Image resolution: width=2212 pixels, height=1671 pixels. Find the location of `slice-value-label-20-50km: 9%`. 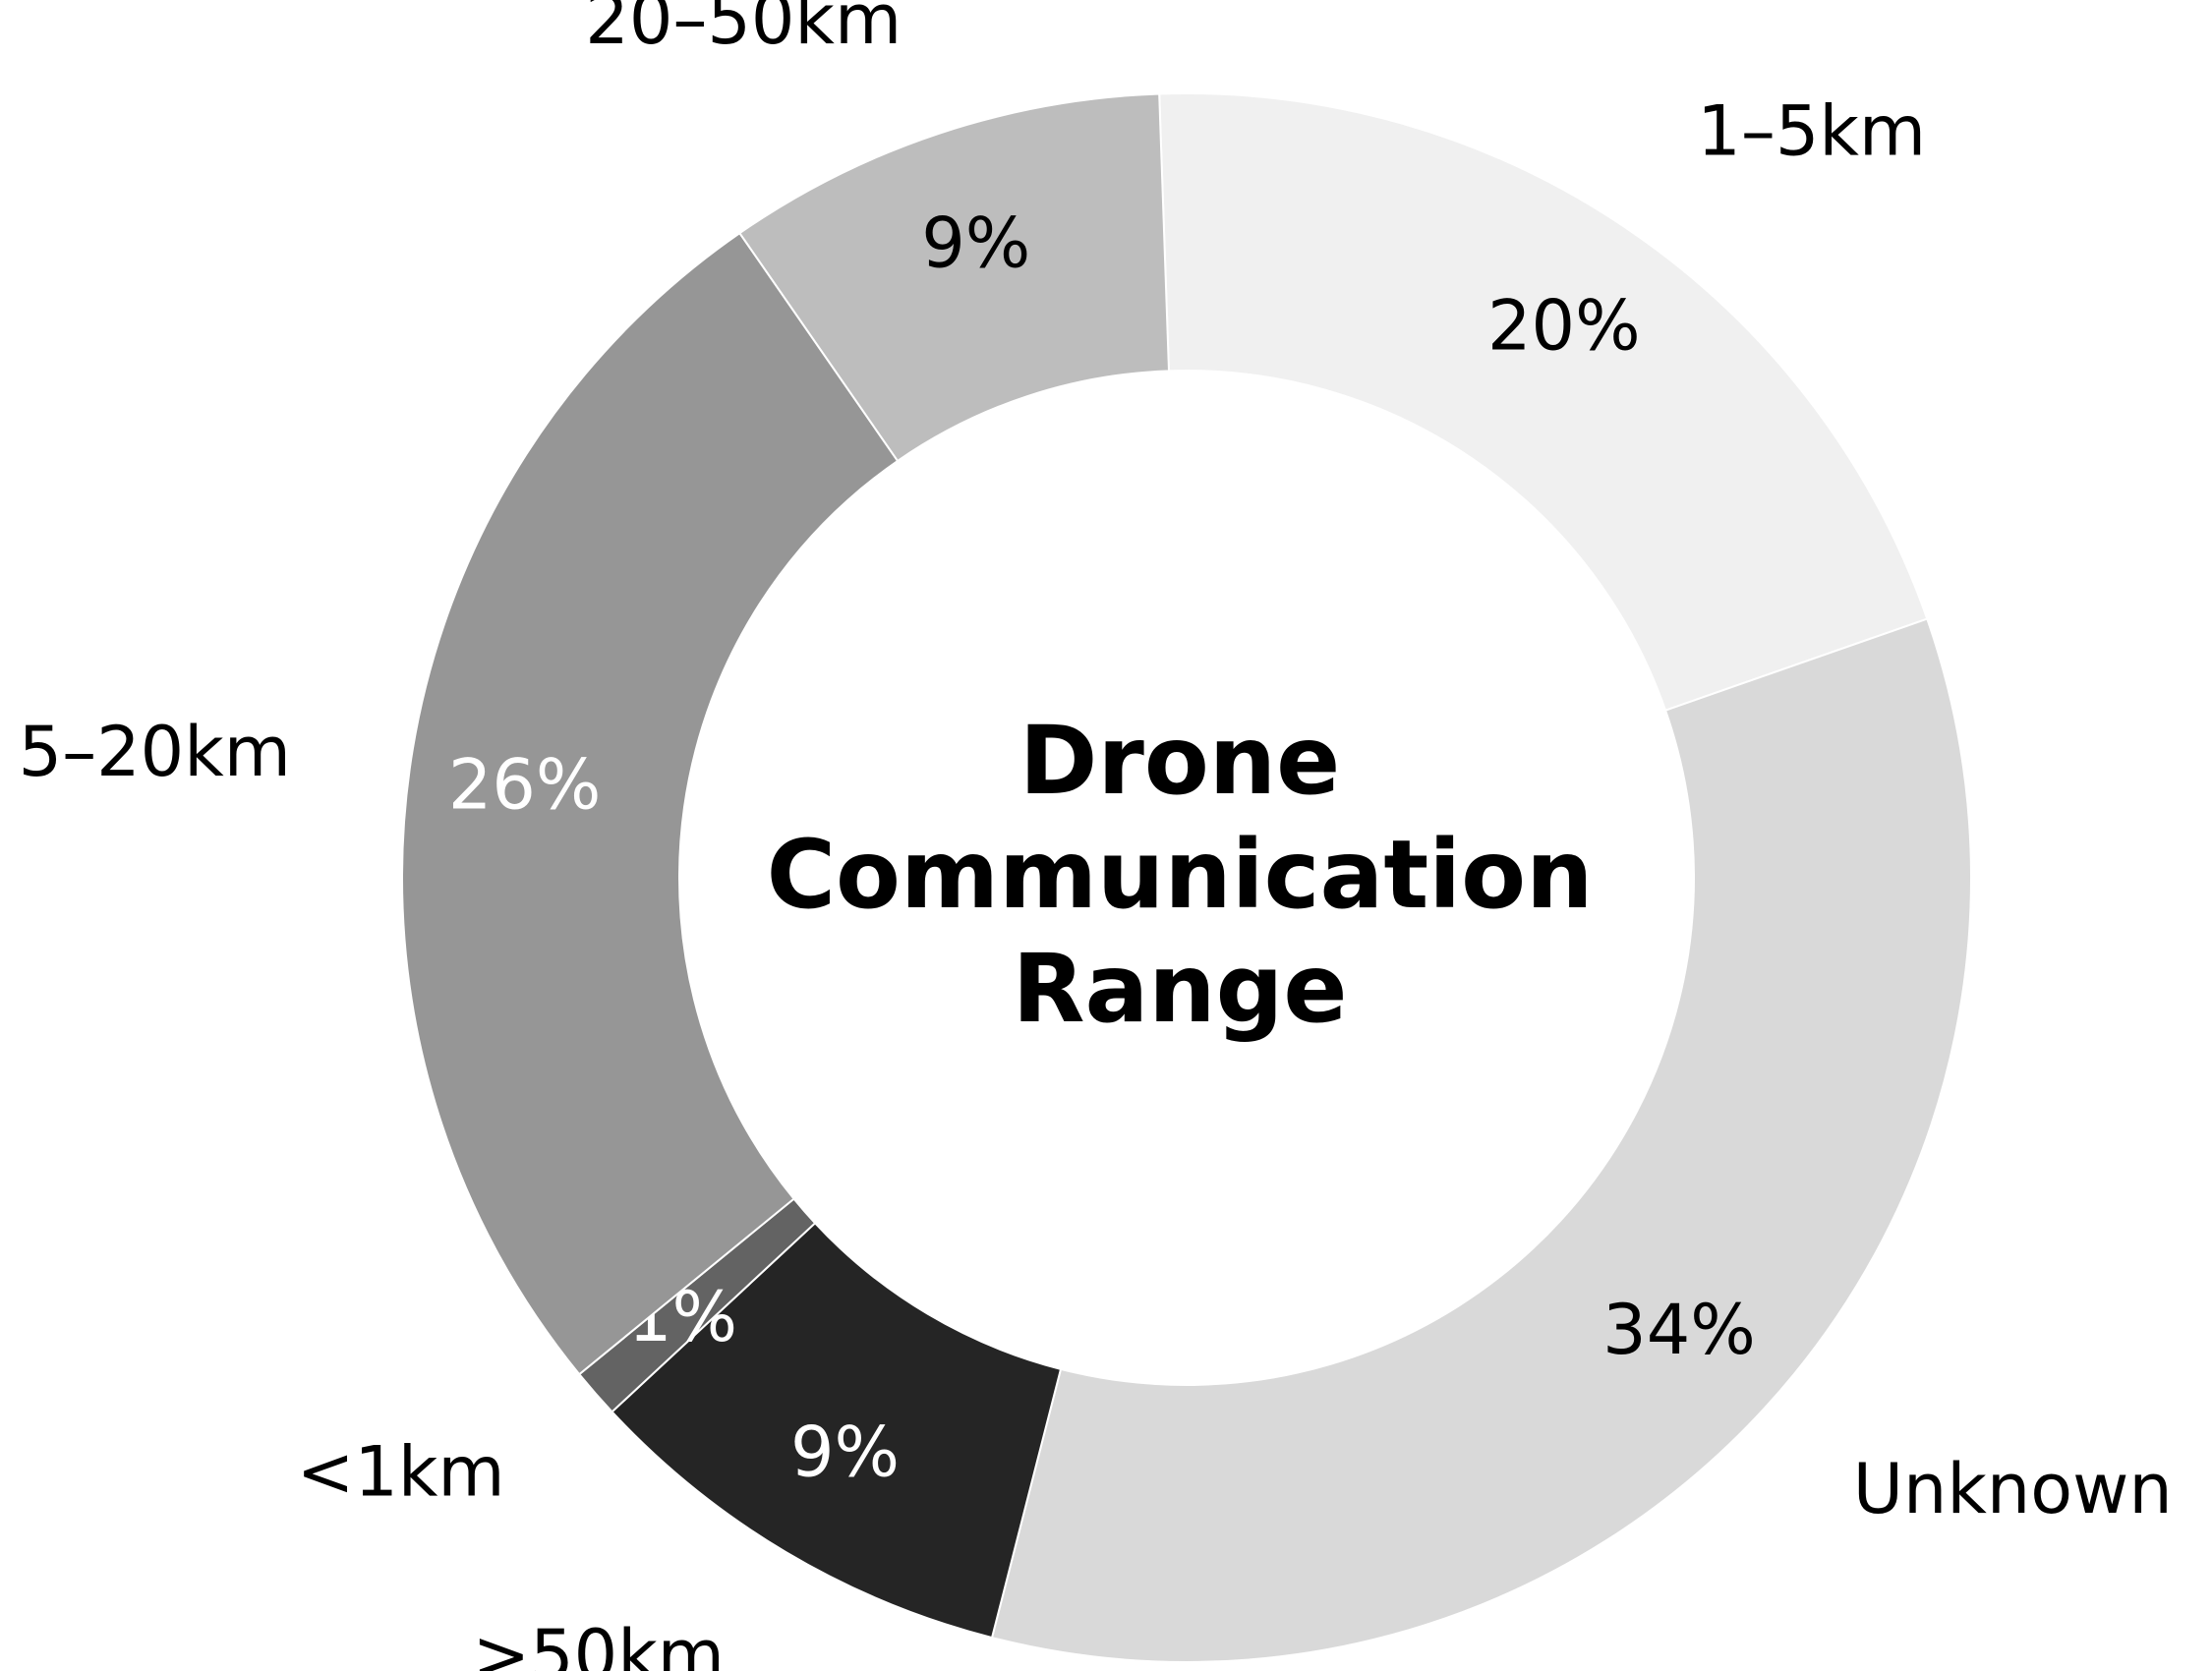

slice-value-label-20-50km: 9% is located at coordinates (976, 243).